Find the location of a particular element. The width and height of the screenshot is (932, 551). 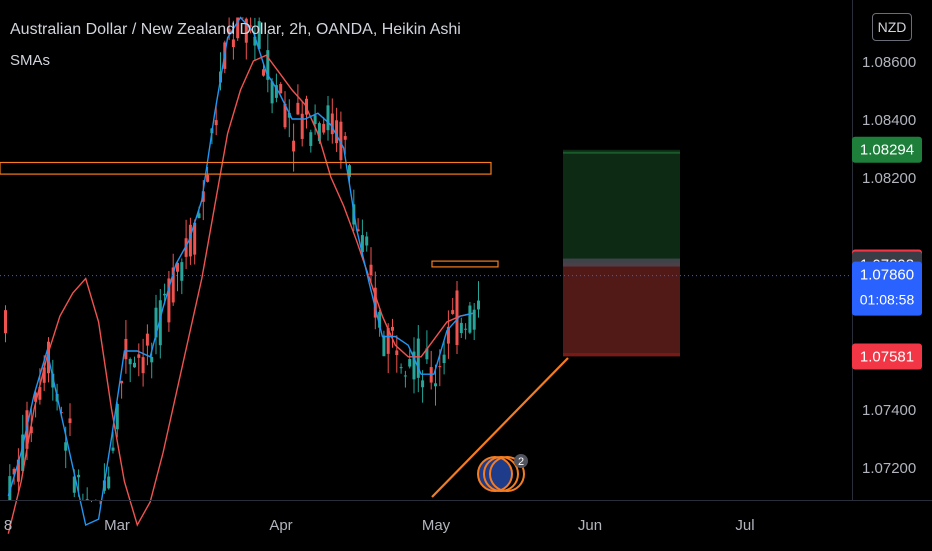

stop-zone is located at coordinates (621, 309).